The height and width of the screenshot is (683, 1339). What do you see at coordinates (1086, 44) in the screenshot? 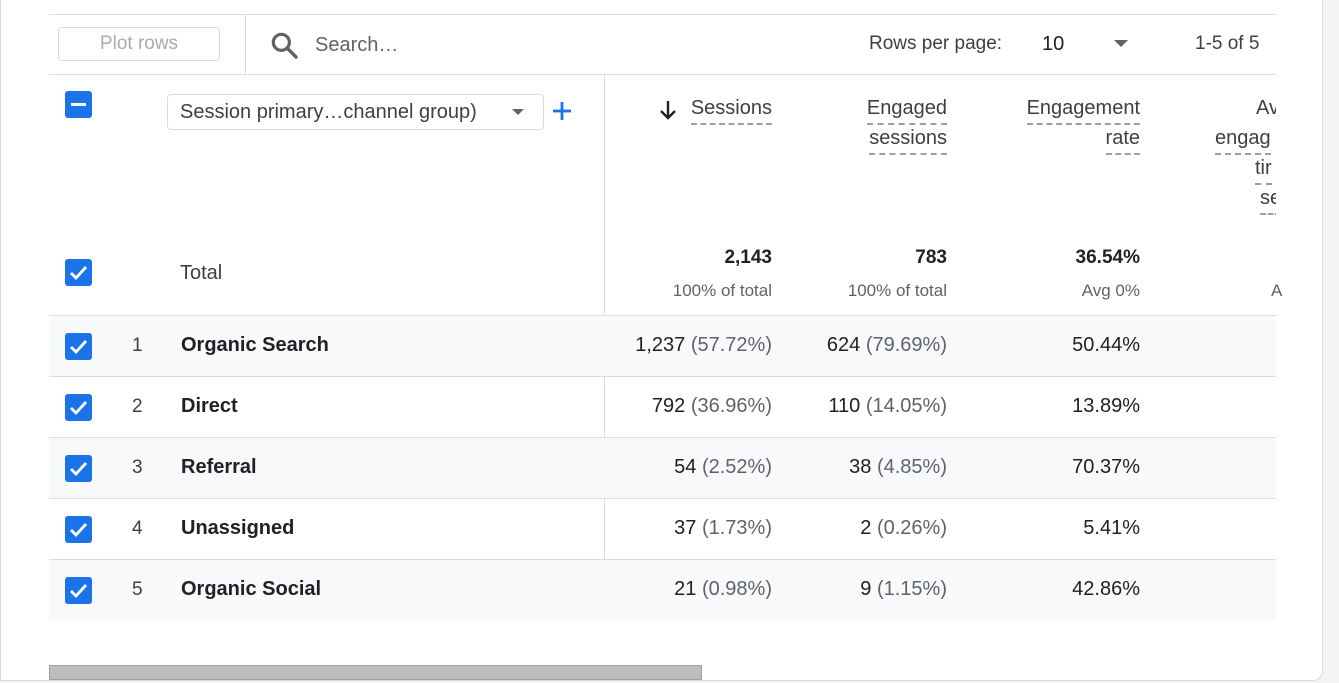
I see `rows-per-page-select: 10` at bounding box center [1086, 44].